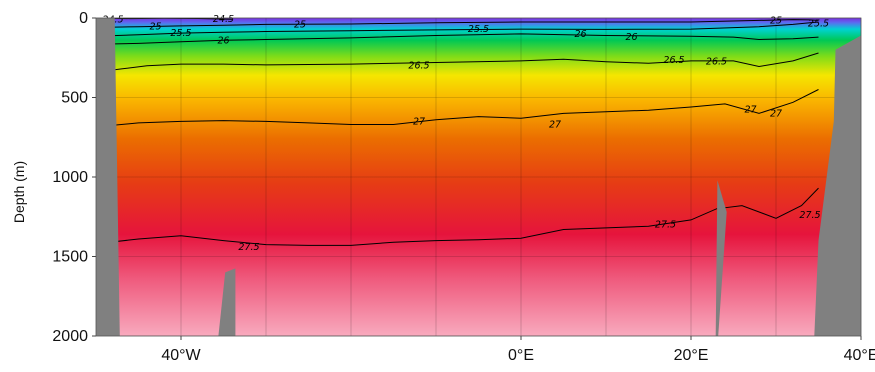 The image size is (875, 372). What do you see at coordinates (181, 355) in the screenshot?
I see `x-tick-label: 40°W` at bounding box center [181, 355].